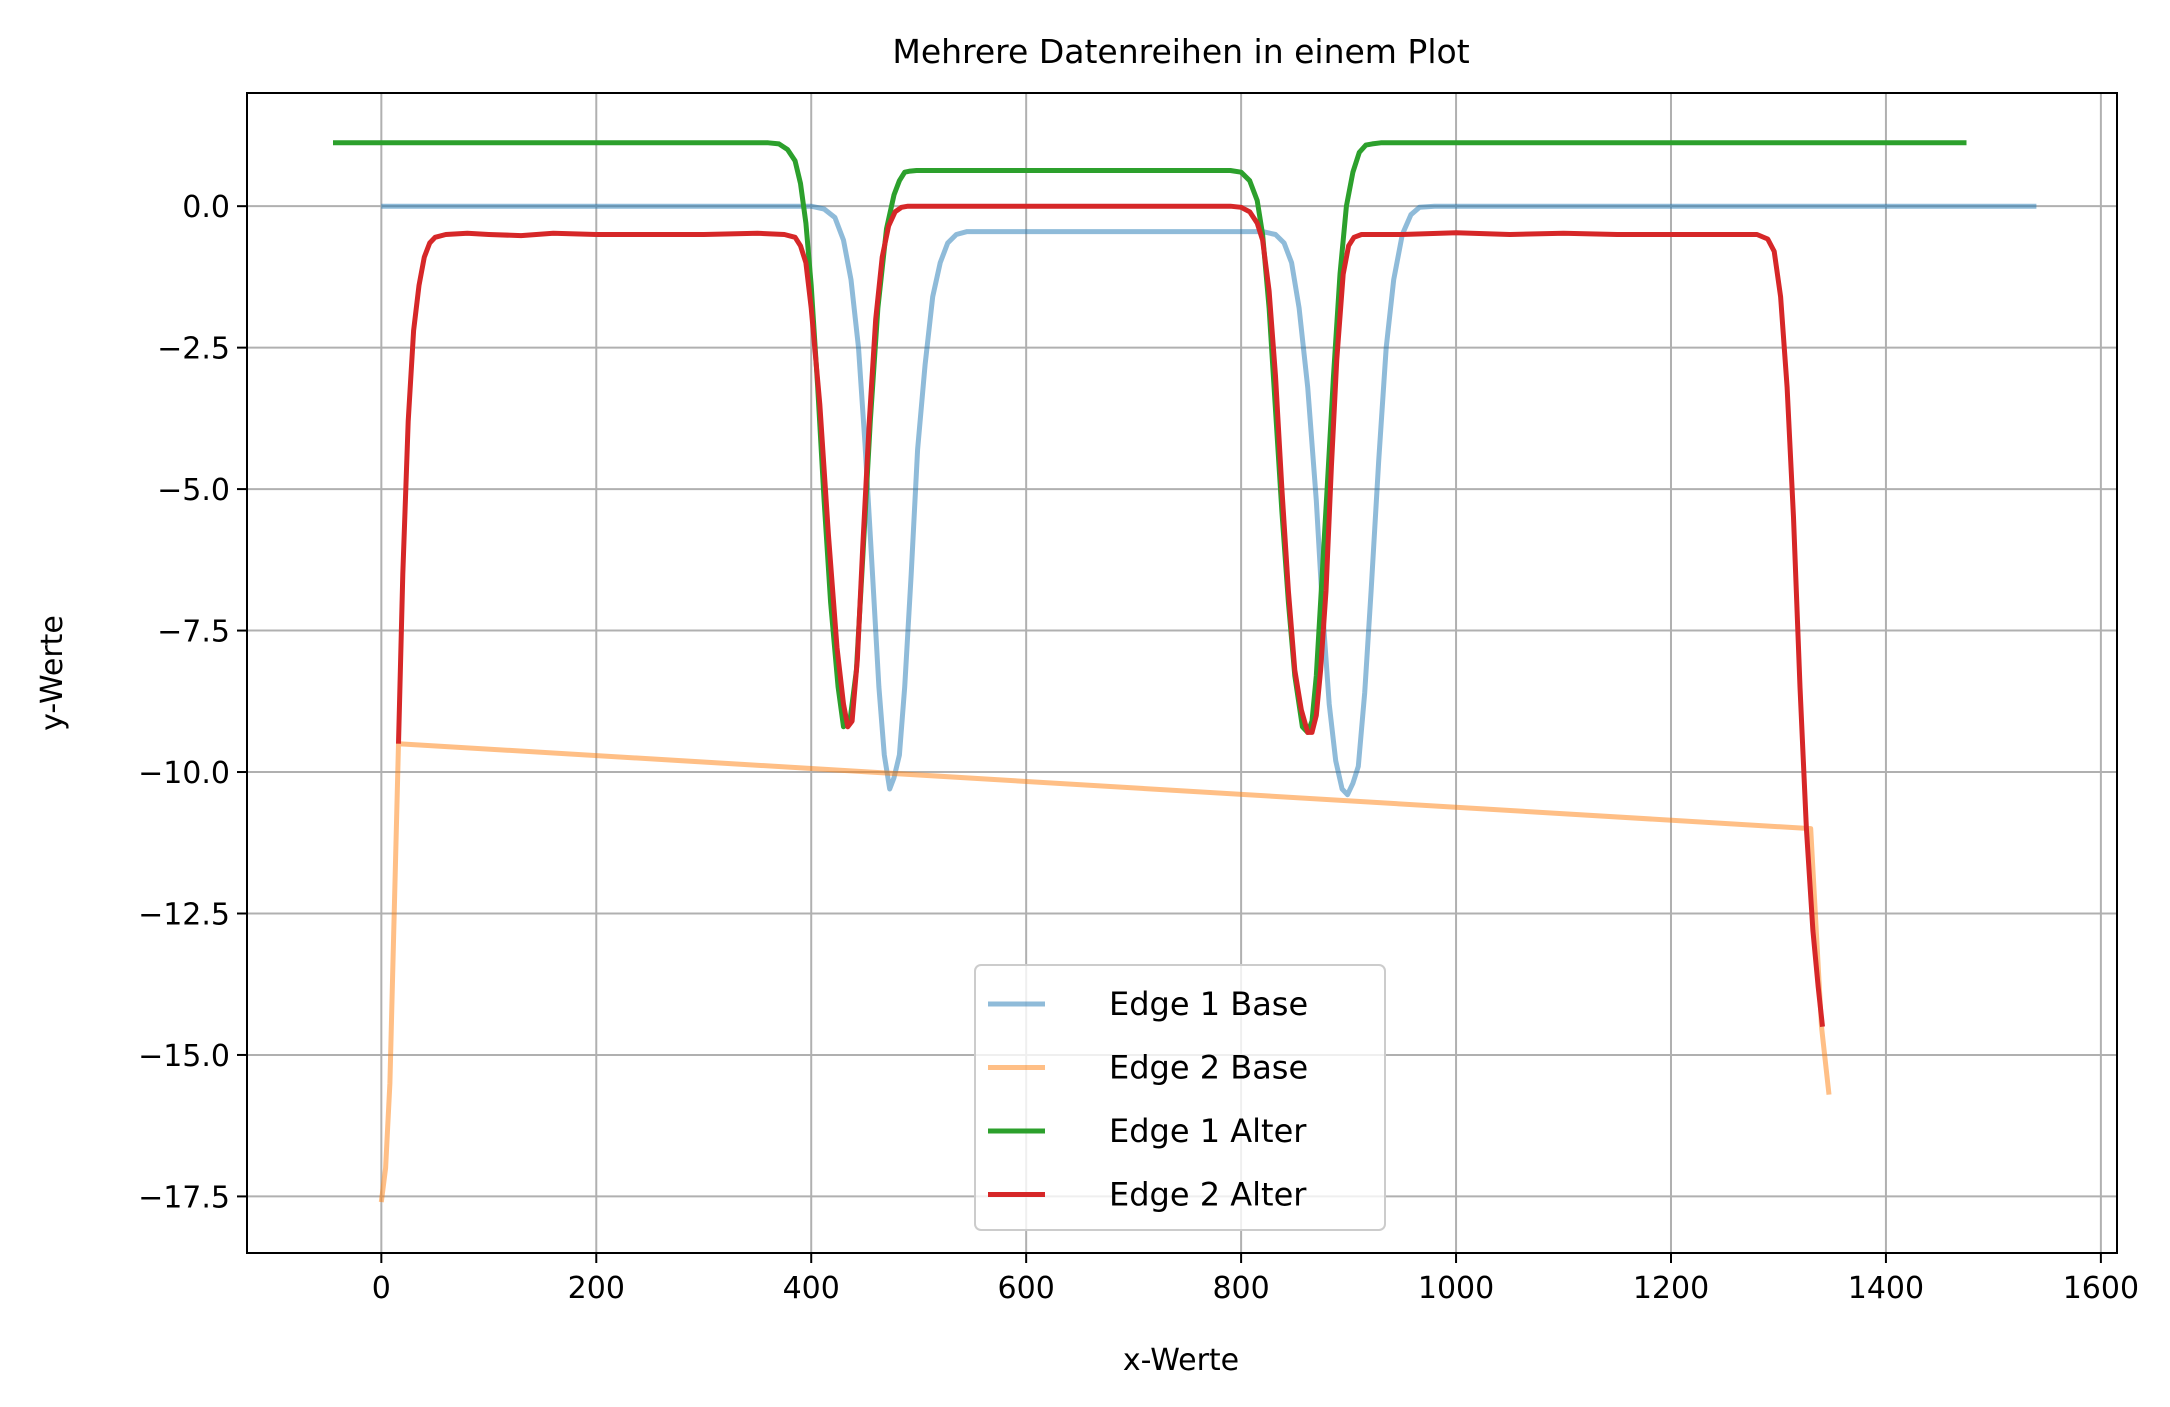 The width and height of the screenshot is (2170, 1407). Describe the element at coordinates (811, 1288) in the screenshot. I see `x-tick-label: 400` at that location.